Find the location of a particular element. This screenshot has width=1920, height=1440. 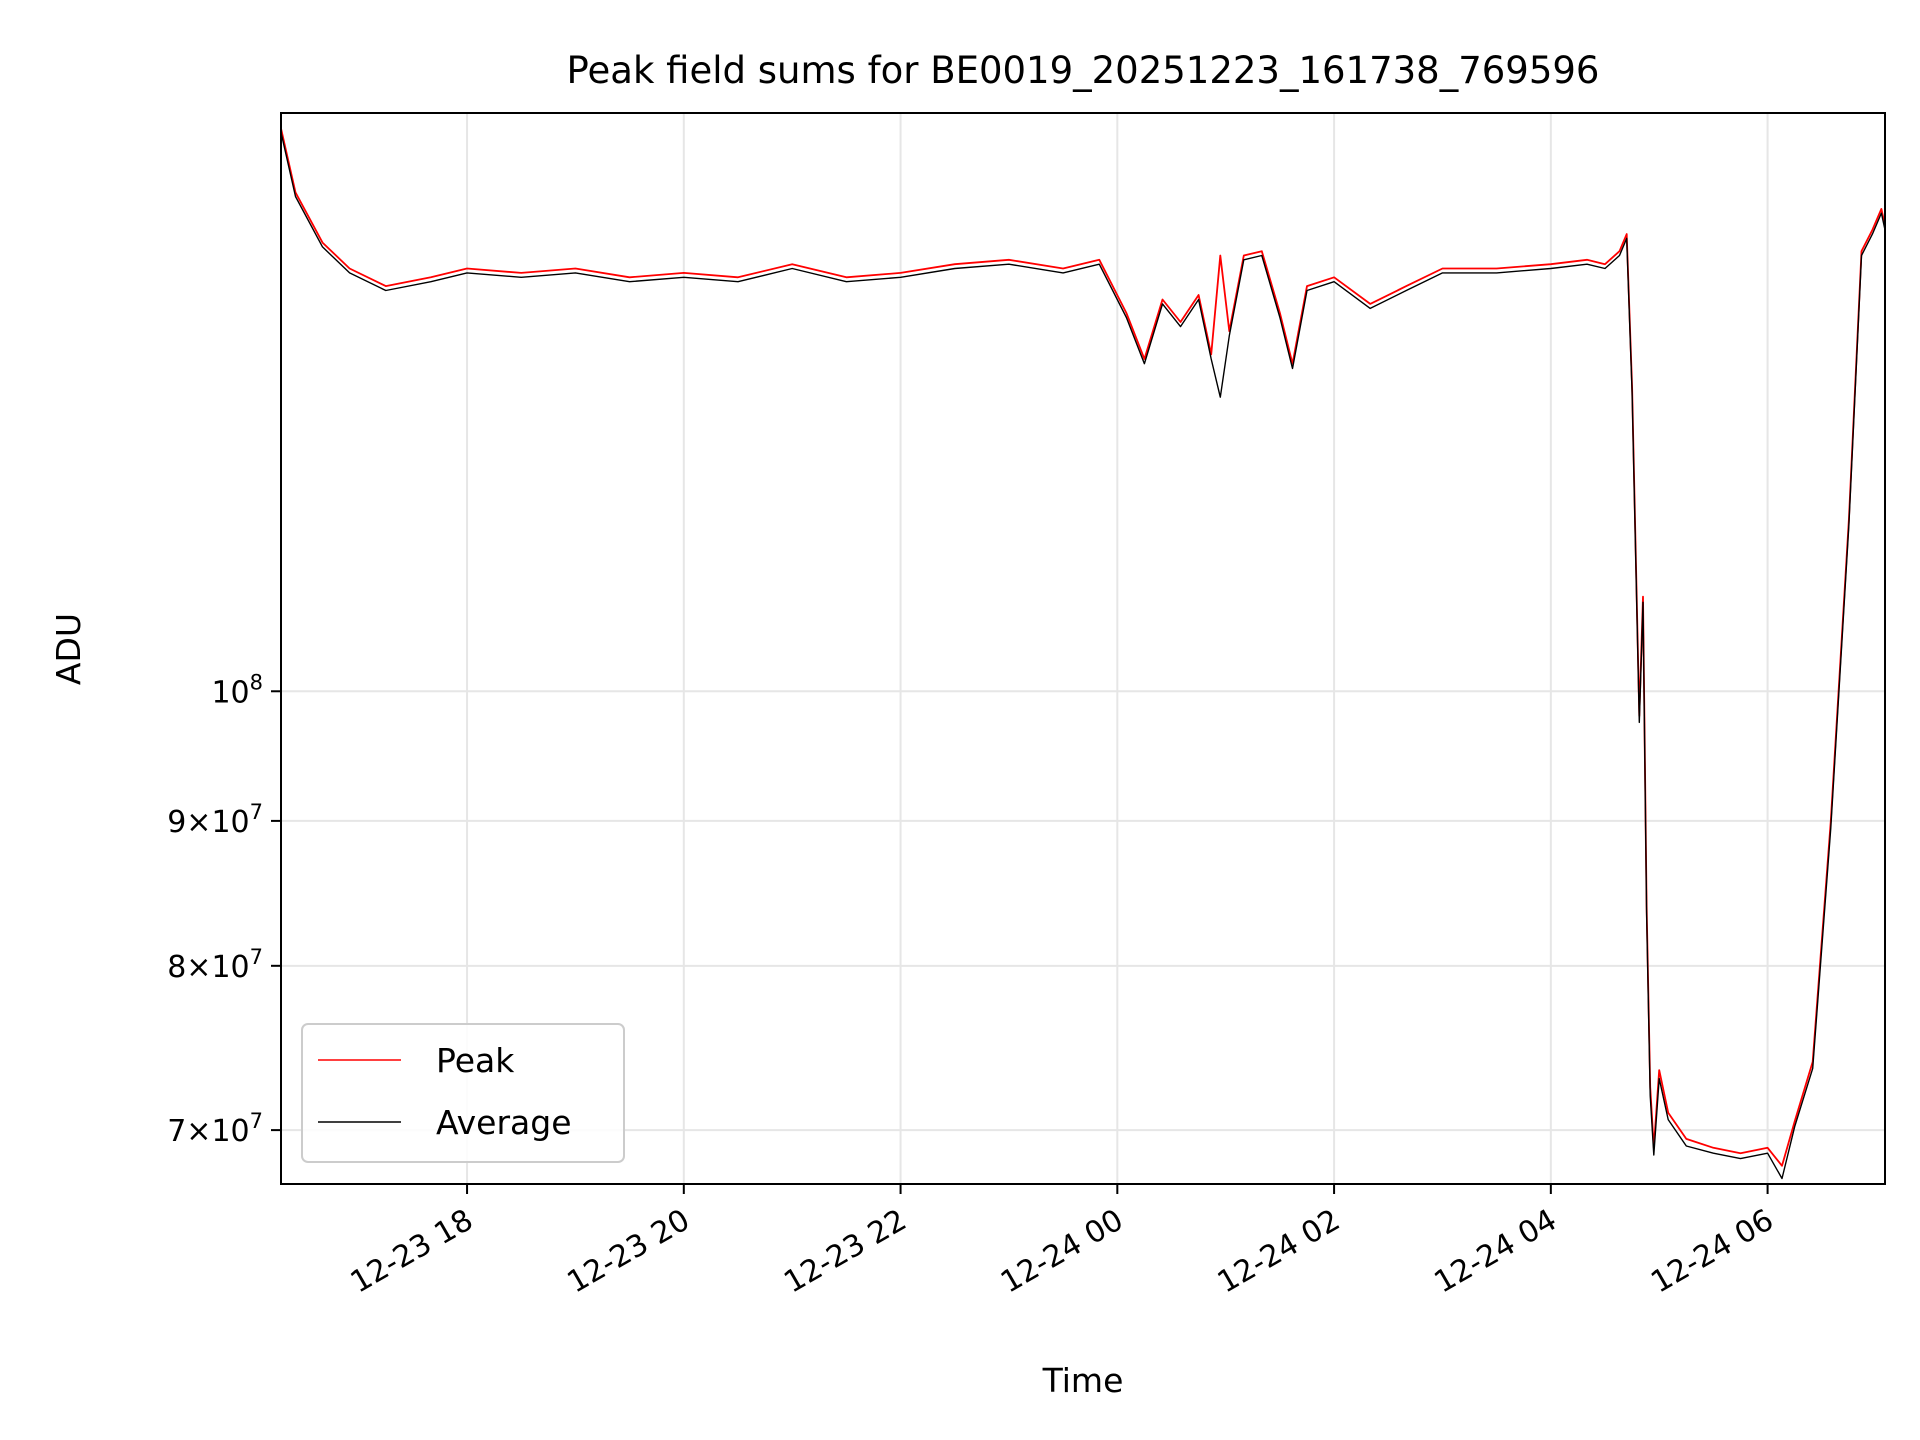

x-tick-label: 12-24 04 is located at coordinates (1496, 1252).